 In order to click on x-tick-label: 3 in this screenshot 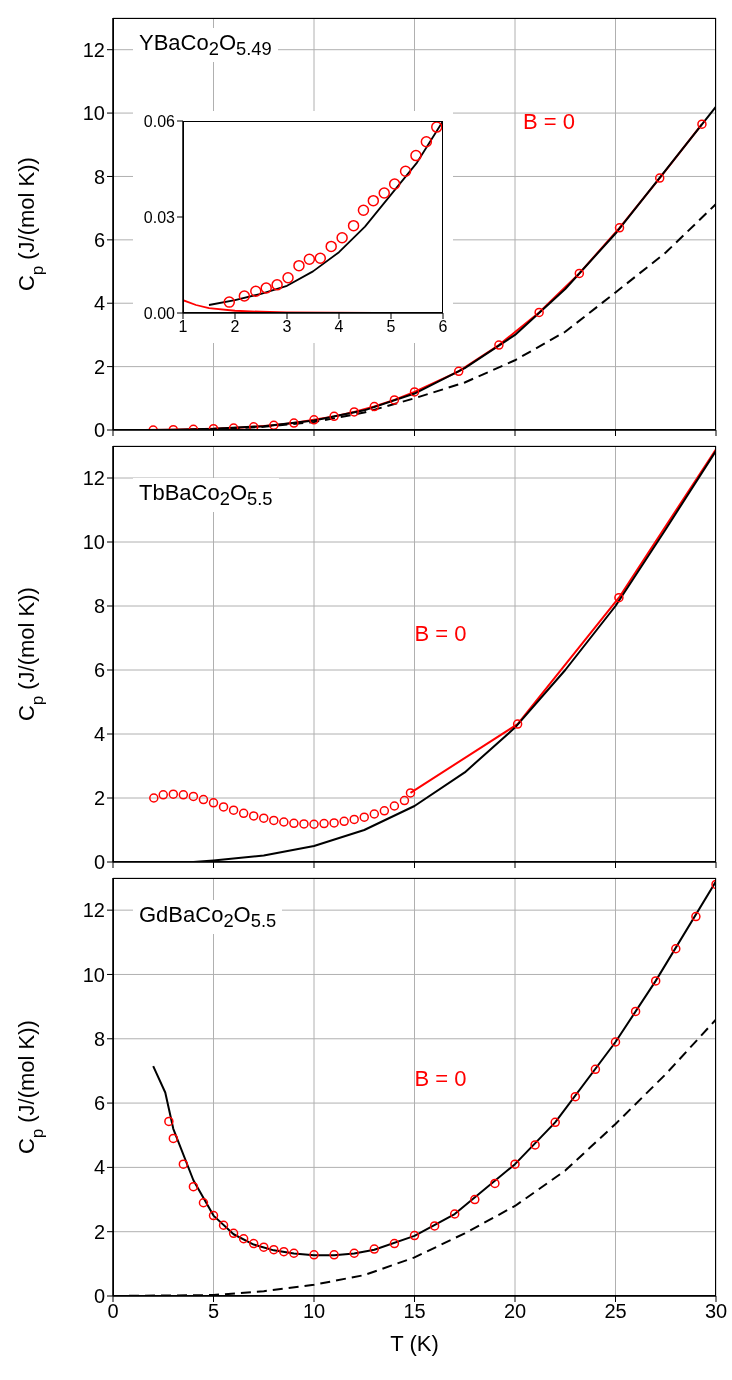, I will do `click(287, 327)`.